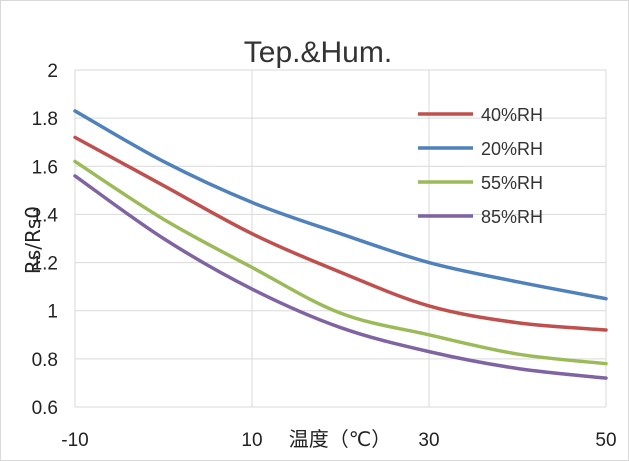  What do you see at coordinates (512, 183) in the screenshot?
I see `legend-label-55%RH: 55%RH` at bounding box center [512, 183].